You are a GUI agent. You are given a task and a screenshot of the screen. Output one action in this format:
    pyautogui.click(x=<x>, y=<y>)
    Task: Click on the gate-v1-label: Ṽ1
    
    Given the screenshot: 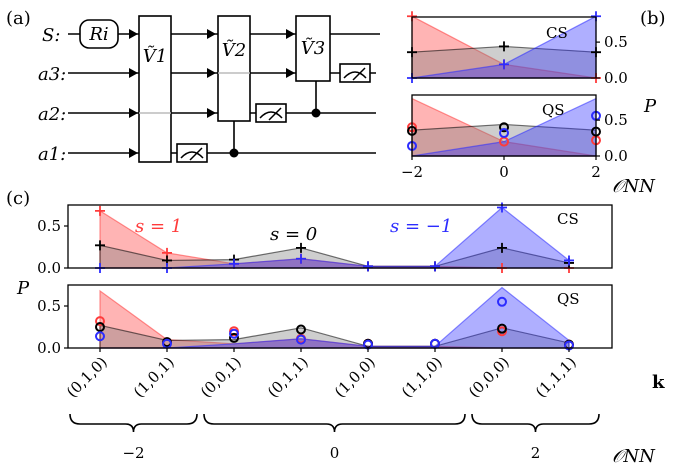 What is the action you would take?
    pyautogui.click(x=155, y=56)
    